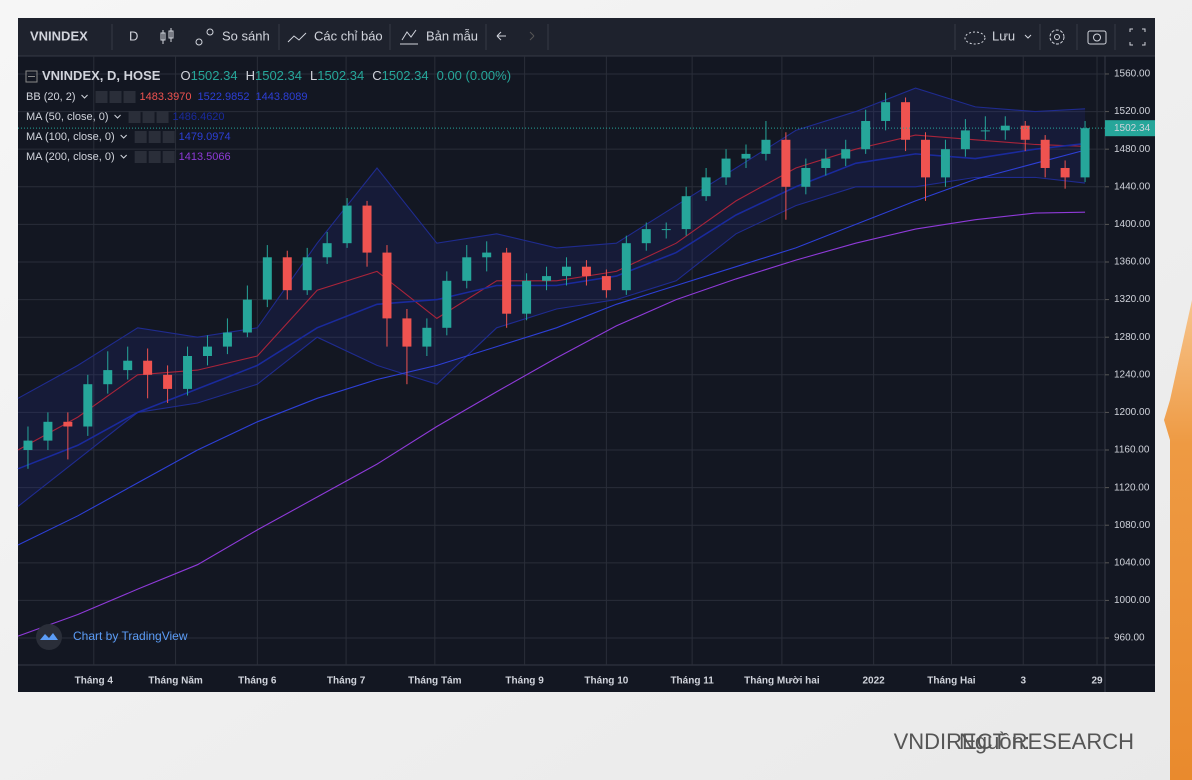 The height and width of the screenshot is (780, 1192). What do you see at coordinates (282, 97) in the screenshot?
I see `legend-value: 1443.8089` at bounding box center [282, 97].